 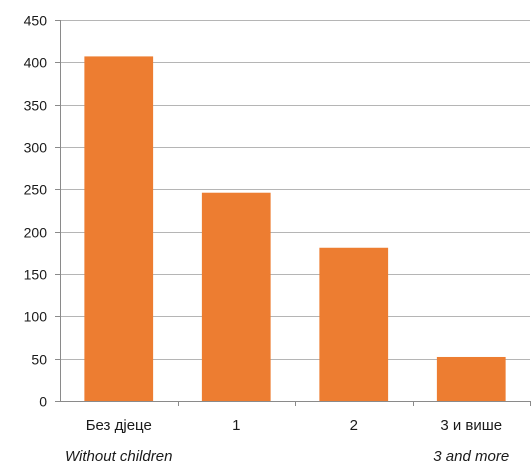 I want to click on x-category-label: 3 и више, so click(x=471, y=425).